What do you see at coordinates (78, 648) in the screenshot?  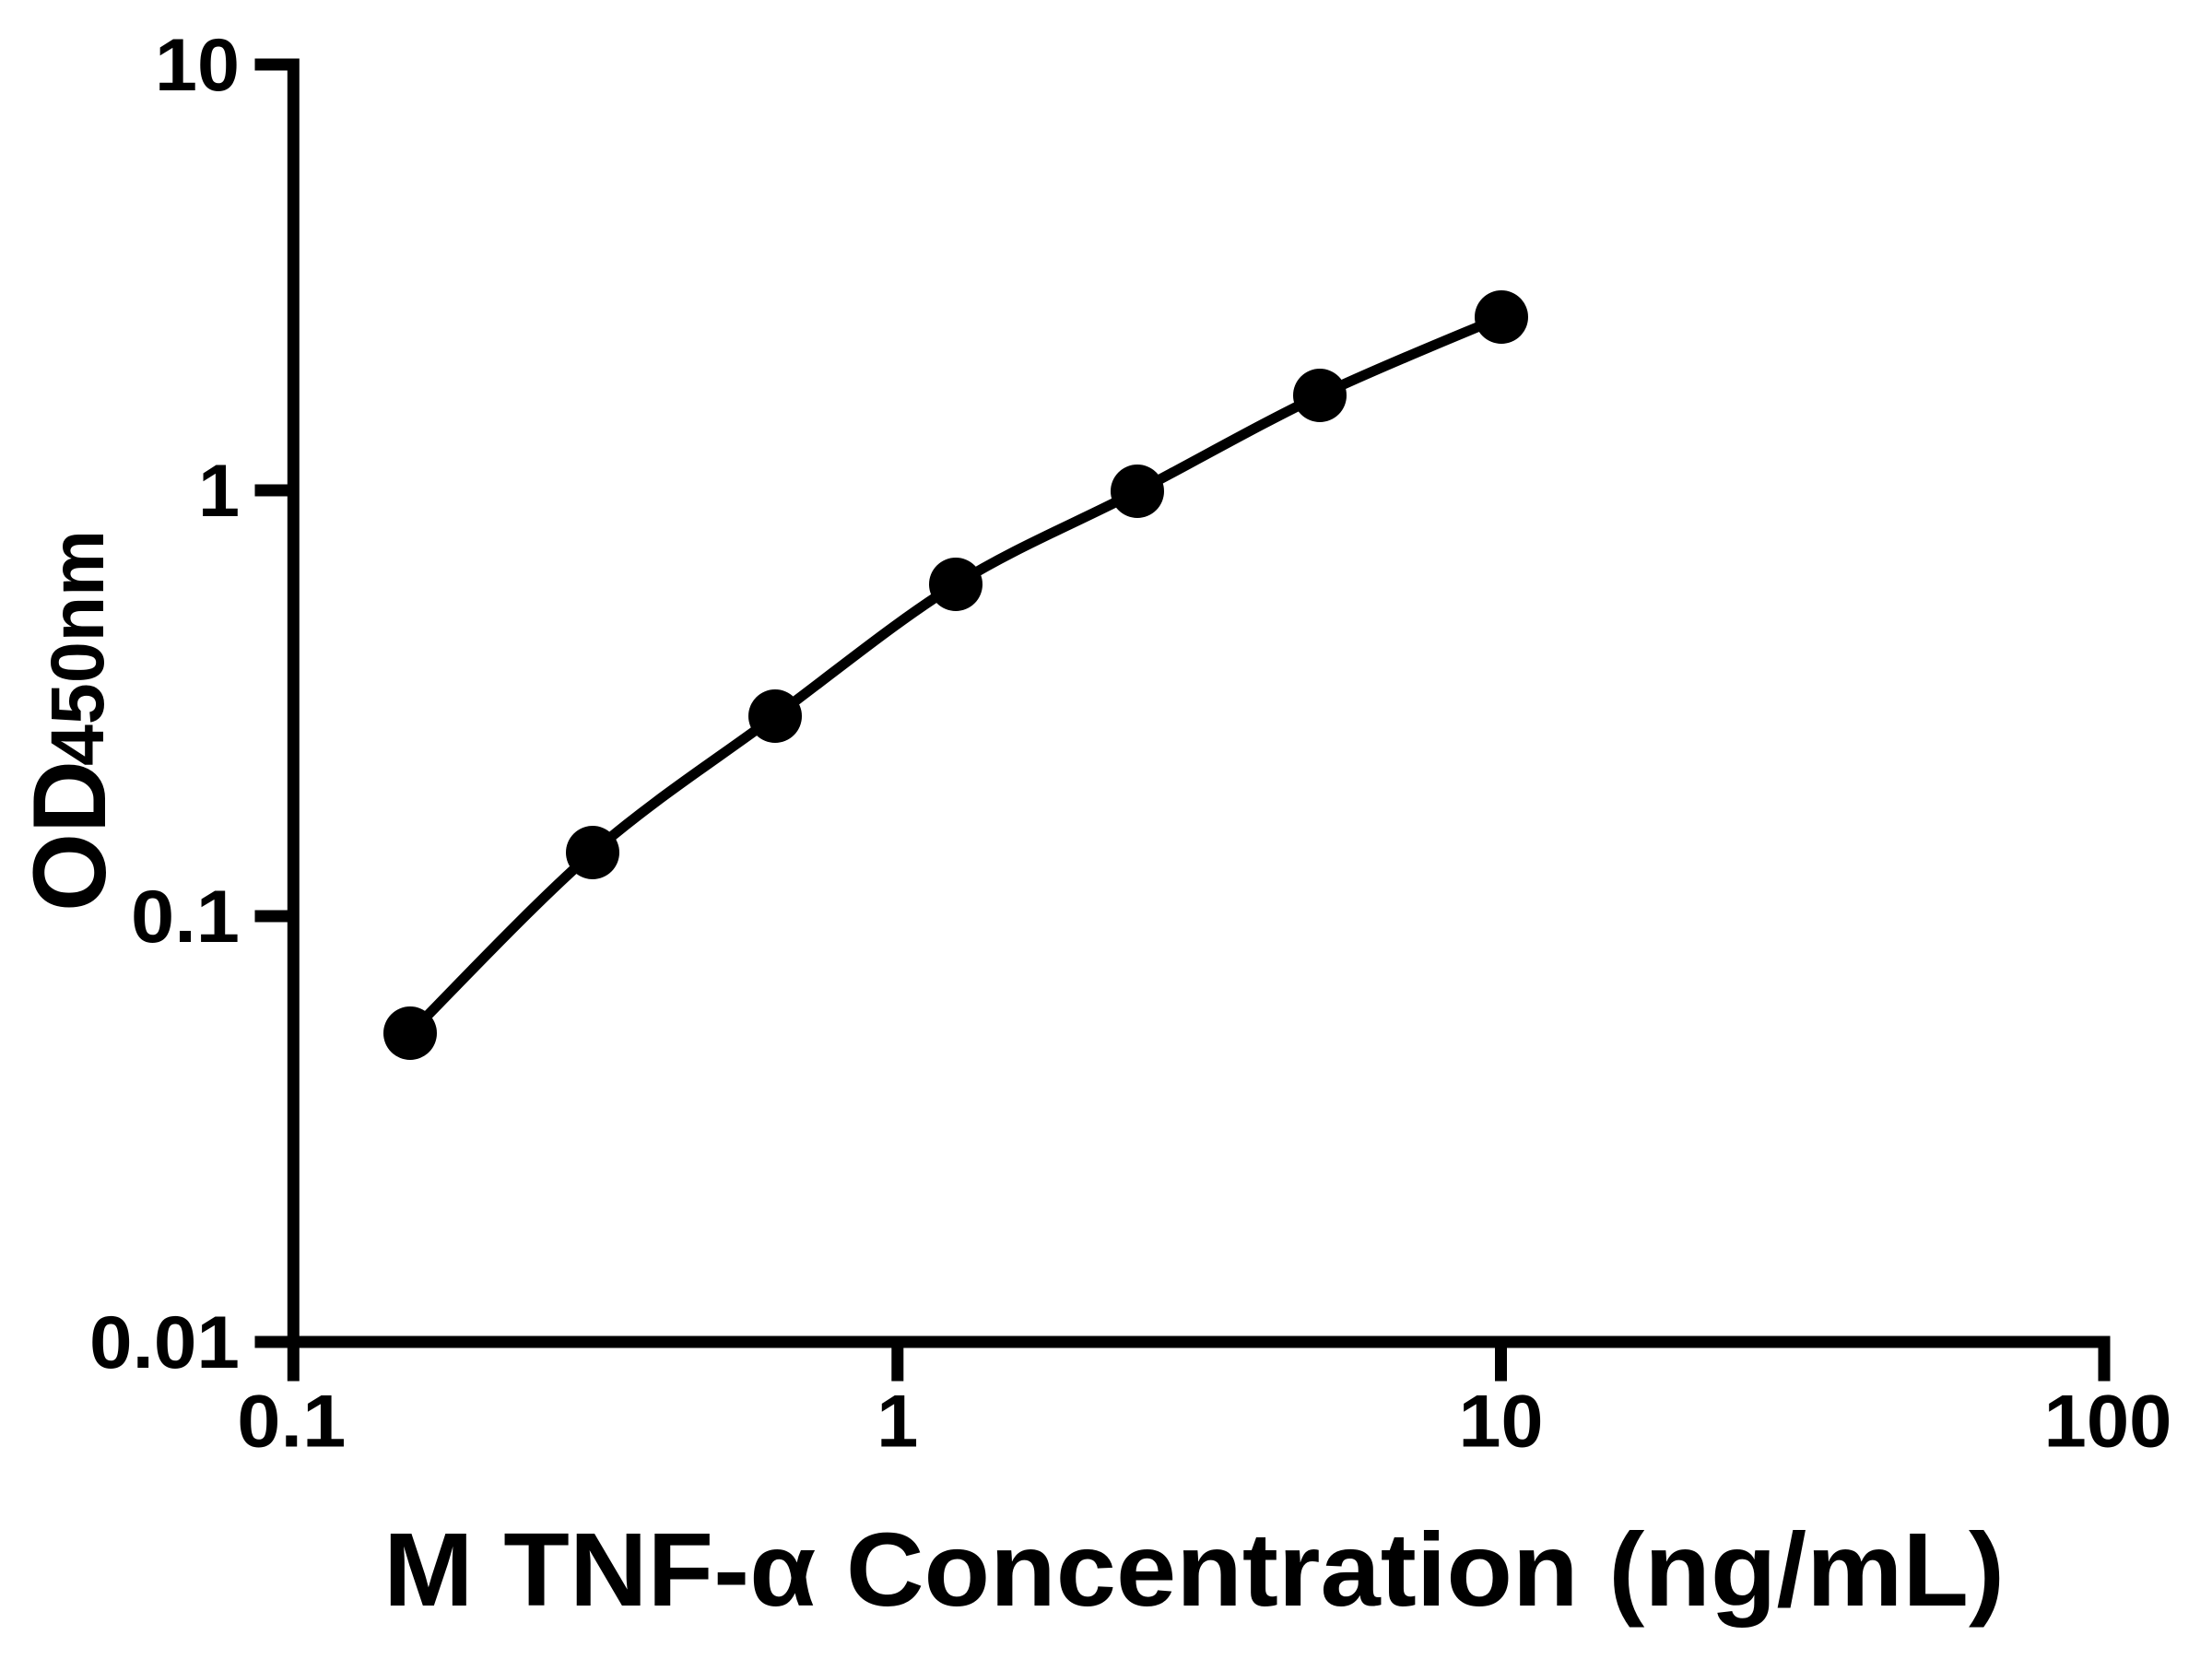 I see `svg-text: 450nm` at bounding box center [78, 648].